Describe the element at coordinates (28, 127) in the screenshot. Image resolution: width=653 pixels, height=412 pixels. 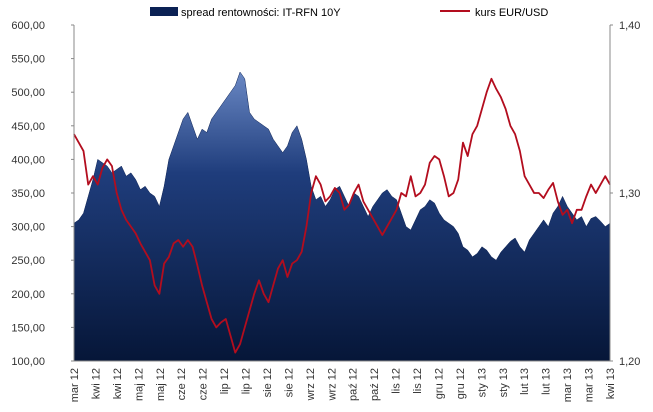
I see `left-tick-label: 450,00` at that location.